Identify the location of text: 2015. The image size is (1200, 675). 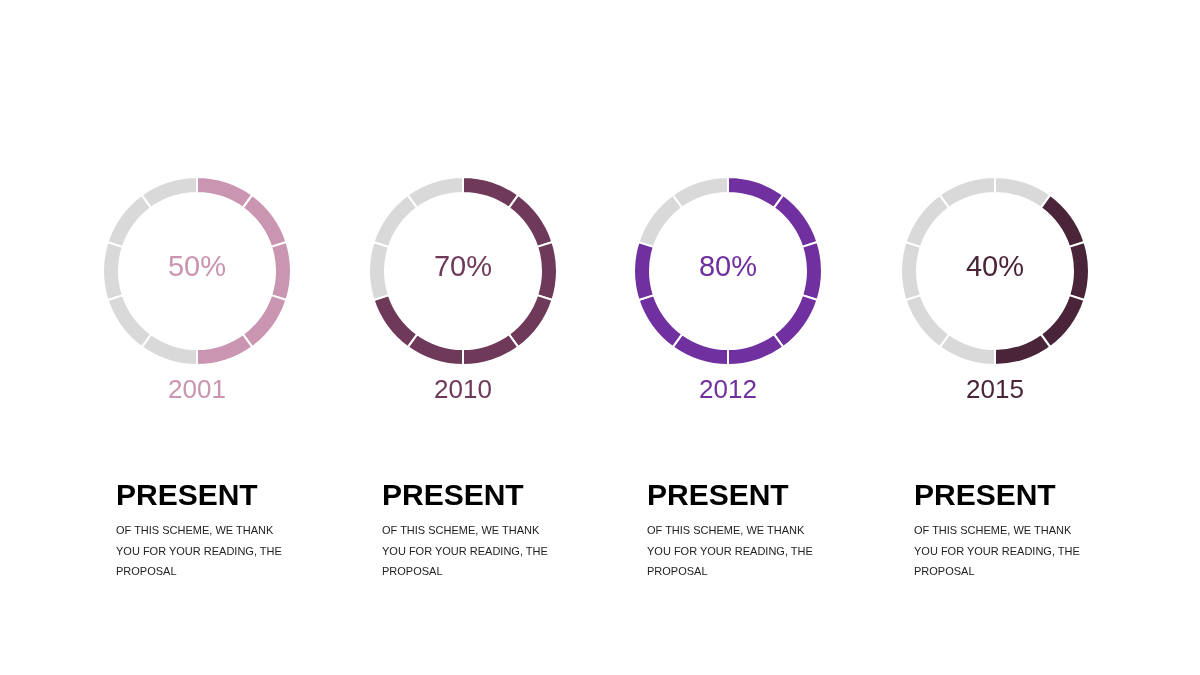
(995, 389).